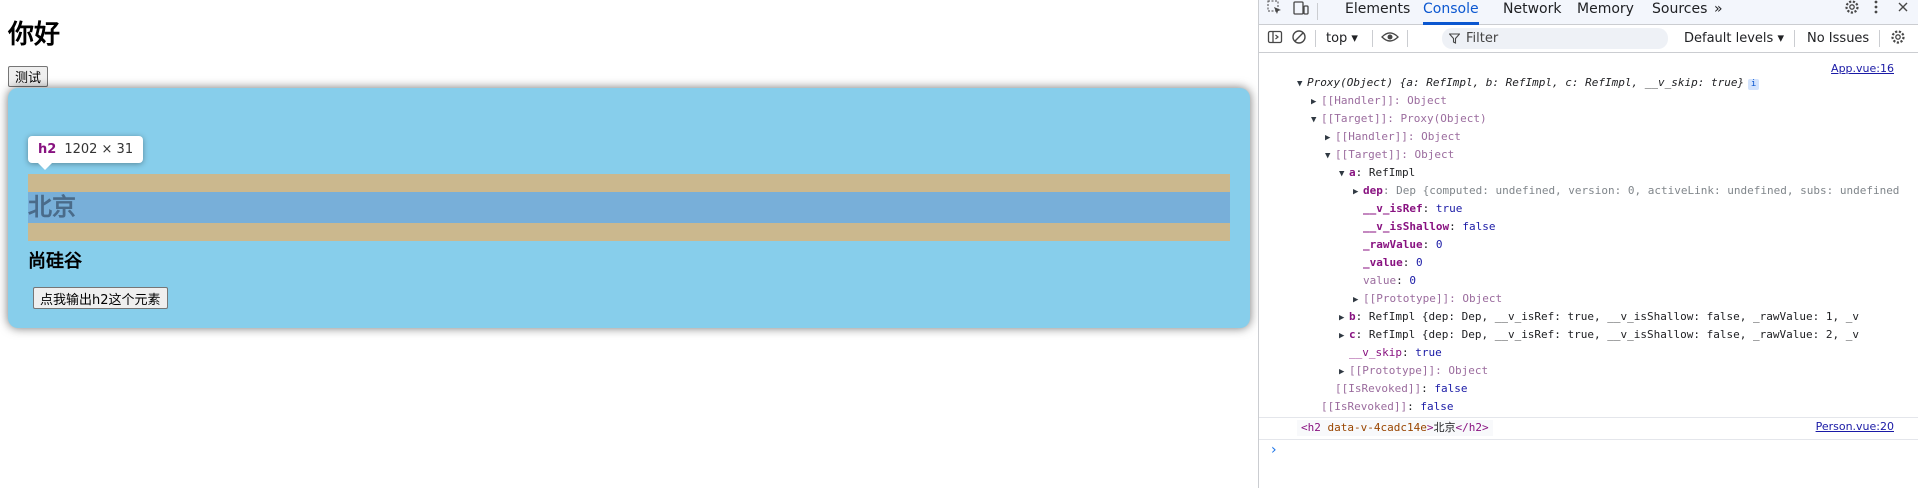  Describe the element at coordinates (1352, 316) in the screenshot. I see `prop-key: b` at that location.